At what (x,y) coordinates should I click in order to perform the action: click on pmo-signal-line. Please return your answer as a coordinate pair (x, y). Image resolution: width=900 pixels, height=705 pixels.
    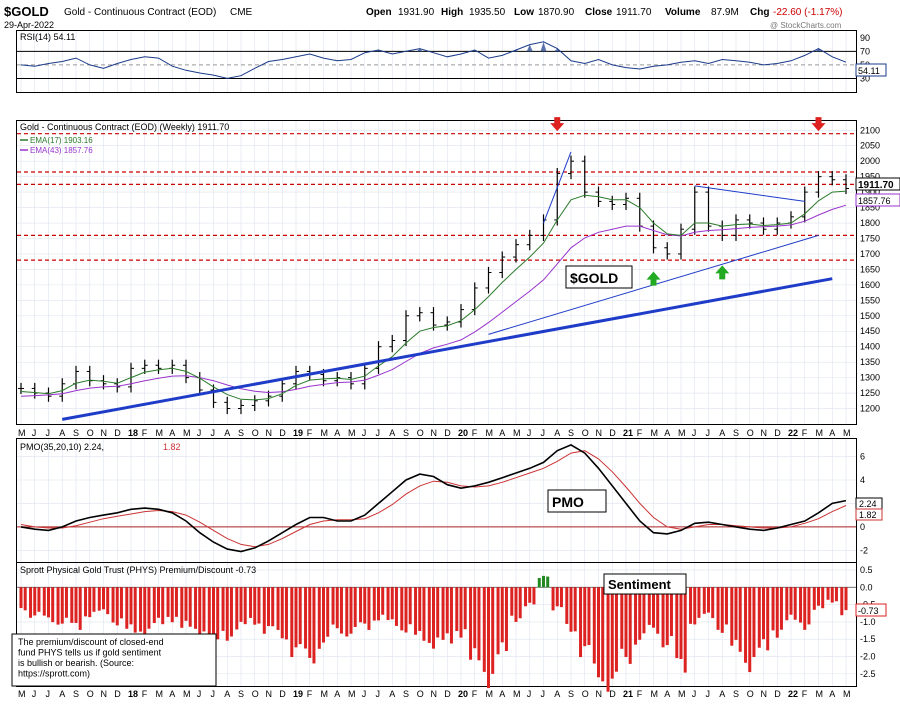
    Looking at the image, I should click on (433, 499).